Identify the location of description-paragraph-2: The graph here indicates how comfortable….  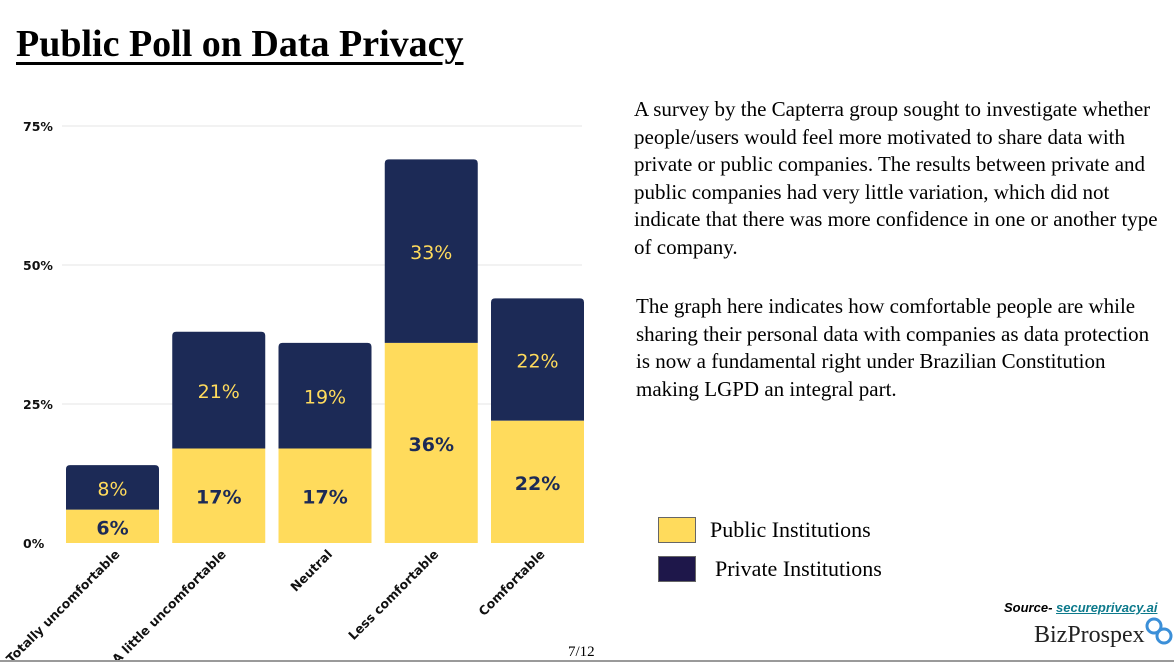
(893, 347).